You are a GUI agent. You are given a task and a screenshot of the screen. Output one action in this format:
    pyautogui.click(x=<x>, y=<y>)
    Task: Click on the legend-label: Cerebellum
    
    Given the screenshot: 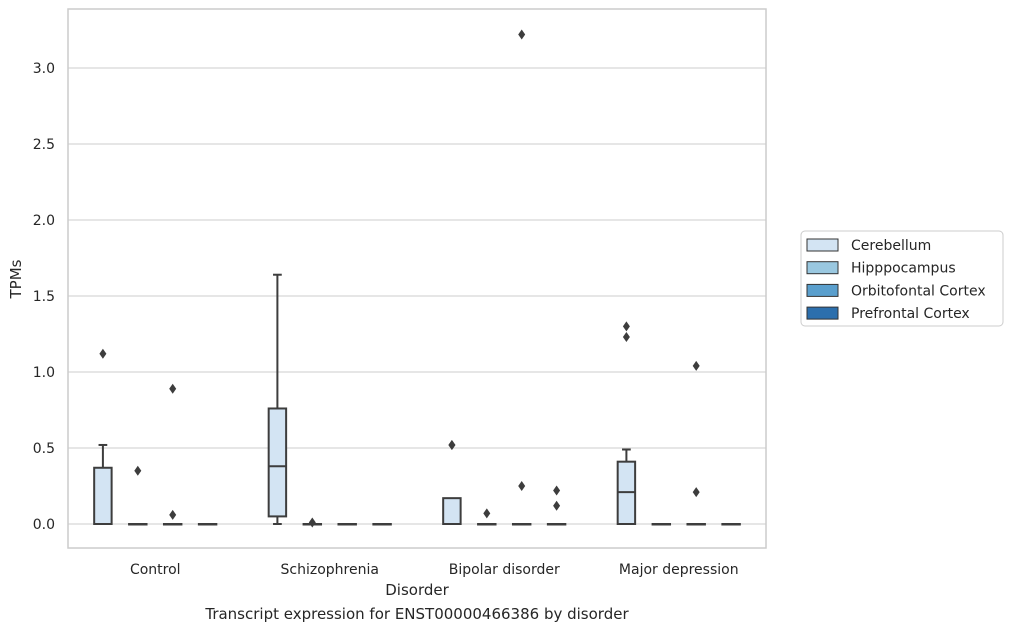 What is the action you would take?
    pyautogui.click(x=891, y=246)
    